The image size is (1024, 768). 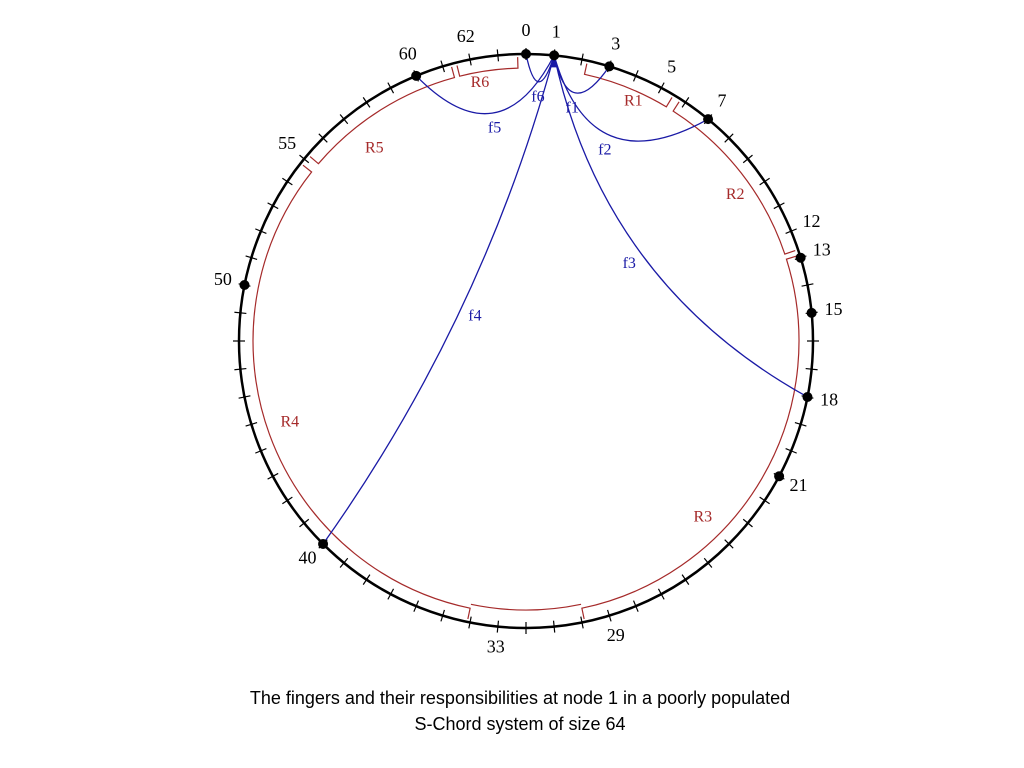 What do you see at coordinates (474, 316) in the screenshot?
I see `finger-label: f4` at bounding box center [474, 316].